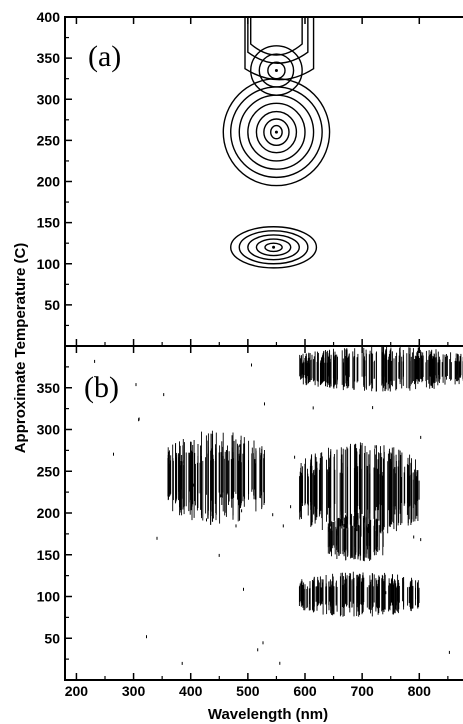 The image size is (463, 724). What do you see at coordinates (77, 691) in the screenshot?
I see `x-tick-label: 200` at bounding box center [77, 691].